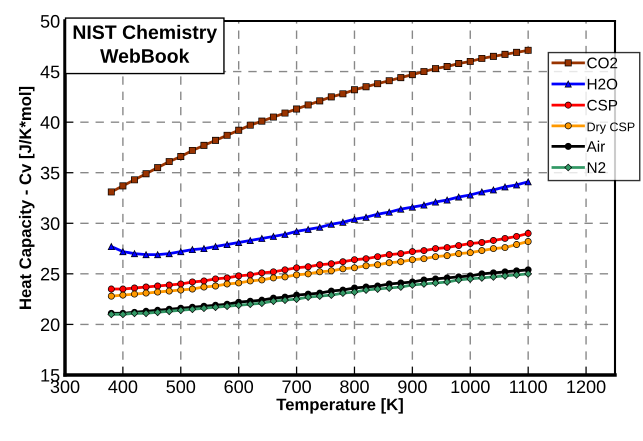  I want to click on x-axis-title: Temperature [K], so click(339, 406).